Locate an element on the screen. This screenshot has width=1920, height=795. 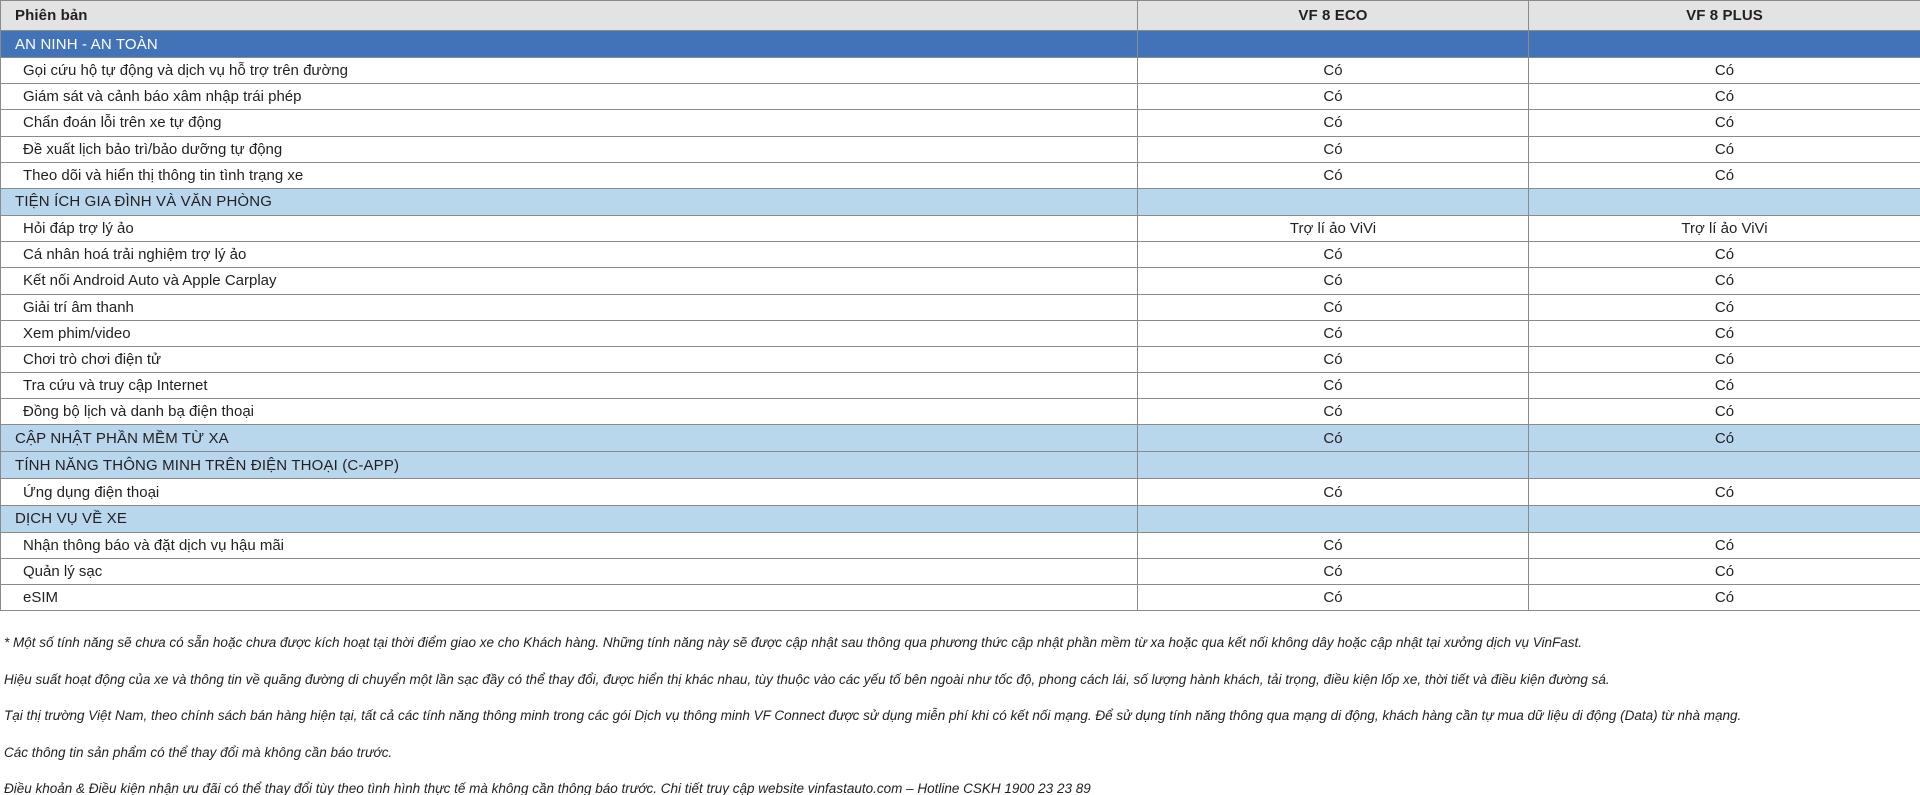
table-row: Xem phim/video Có Có is located at coordinates (960, 333).